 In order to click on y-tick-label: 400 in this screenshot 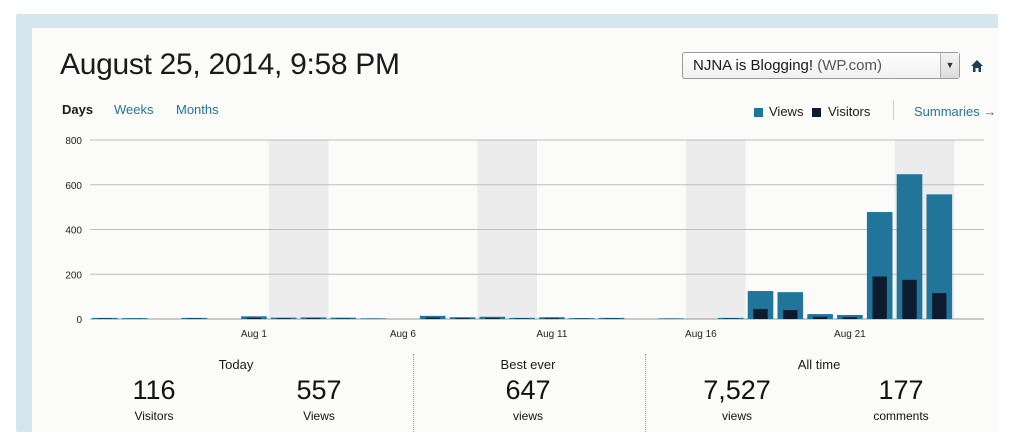, I will do `click(73, 231)`.